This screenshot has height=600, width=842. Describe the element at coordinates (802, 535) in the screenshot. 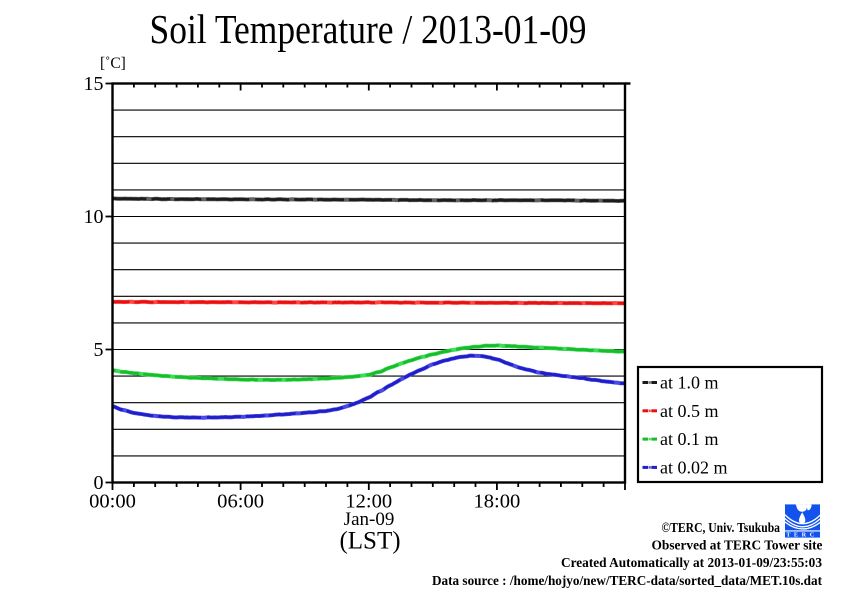

I see `svg-text: TERC` at that location.